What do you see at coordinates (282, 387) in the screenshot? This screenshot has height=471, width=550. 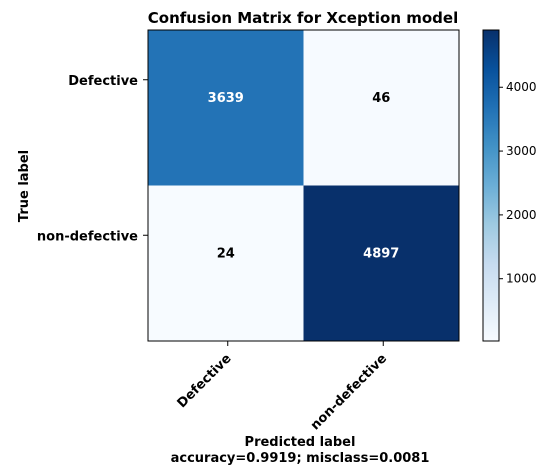 I see `col-tick-labels: Defective non-defective` at bounding box center [282, 387].